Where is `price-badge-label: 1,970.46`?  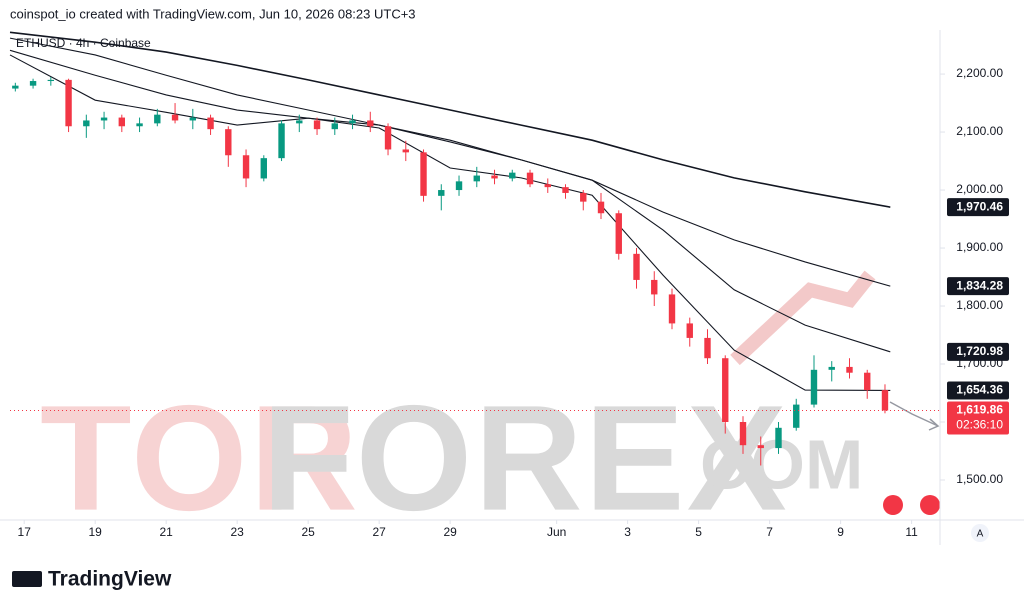 price-badge-label: 1,970.46 is located at coordinates (979, 206).